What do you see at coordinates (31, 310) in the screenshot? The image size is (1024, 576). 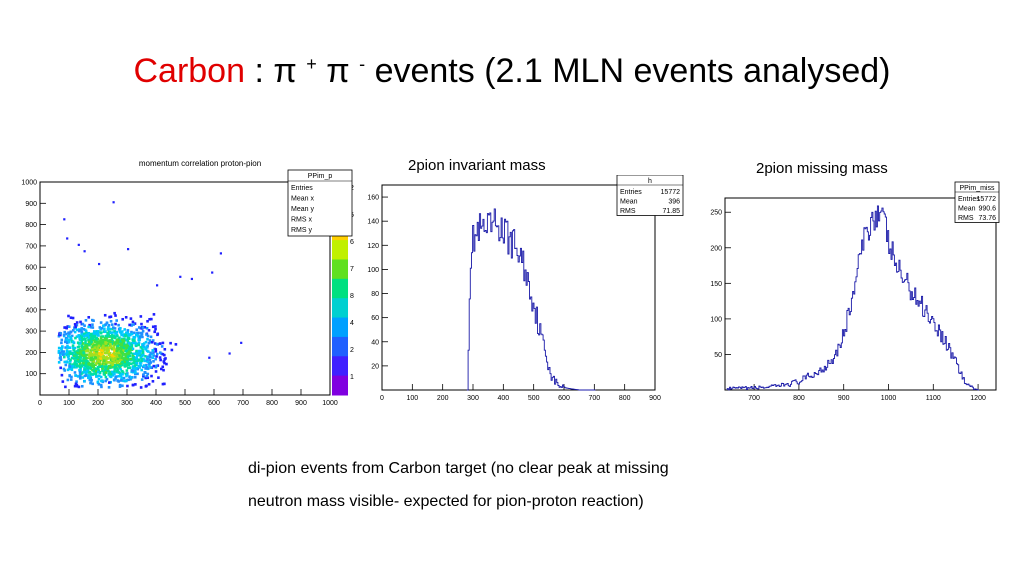 I see `y-tick-label: 400` at bounding box center [31, 310].